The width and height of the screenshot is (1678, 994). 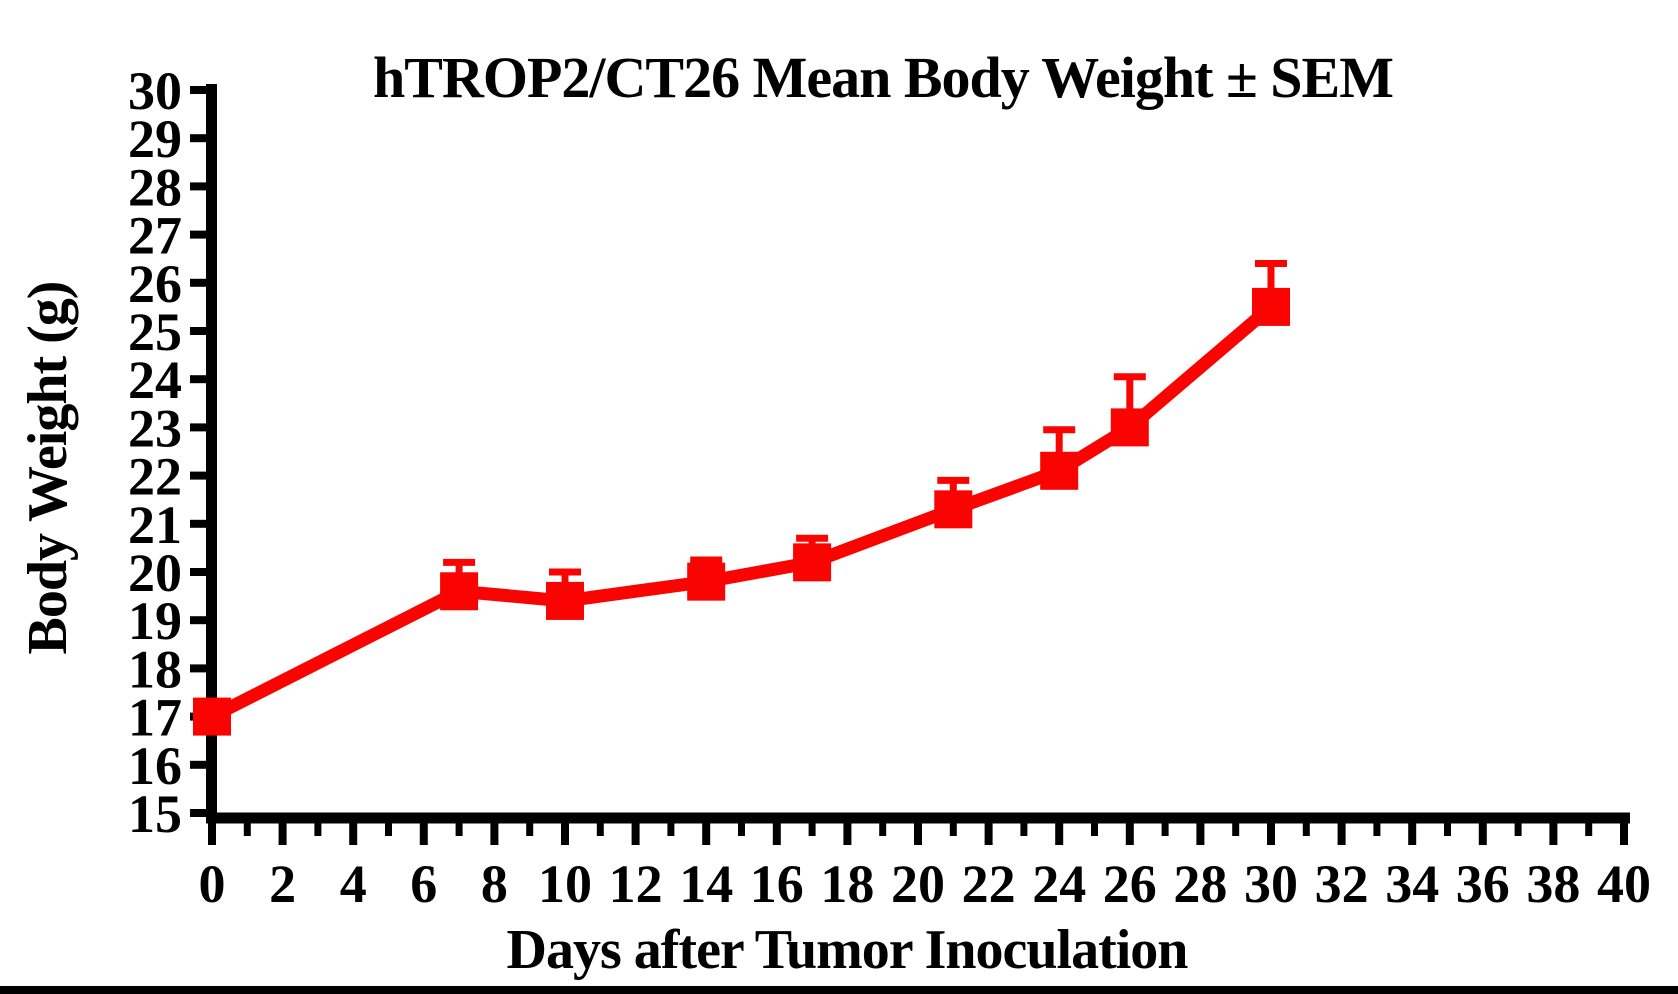 I want to click on x-tick-label: 14, so click(x=706, y=884).